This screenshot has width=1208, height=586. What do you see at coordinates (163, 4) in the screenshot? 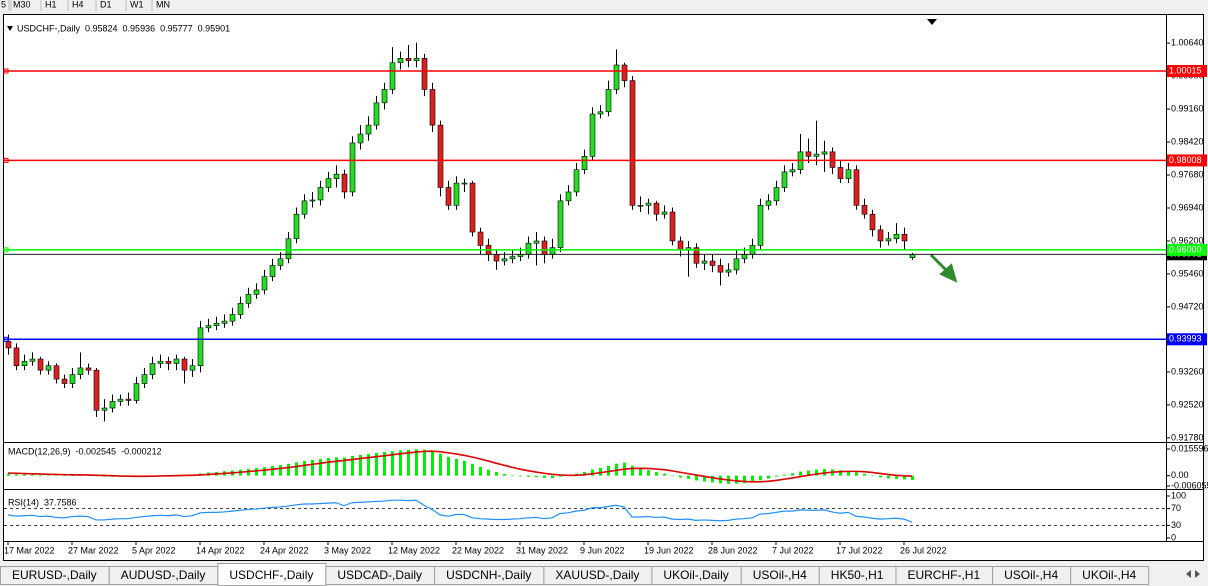
I see `timeframe-button: MN` at bounding box center [163, 4].